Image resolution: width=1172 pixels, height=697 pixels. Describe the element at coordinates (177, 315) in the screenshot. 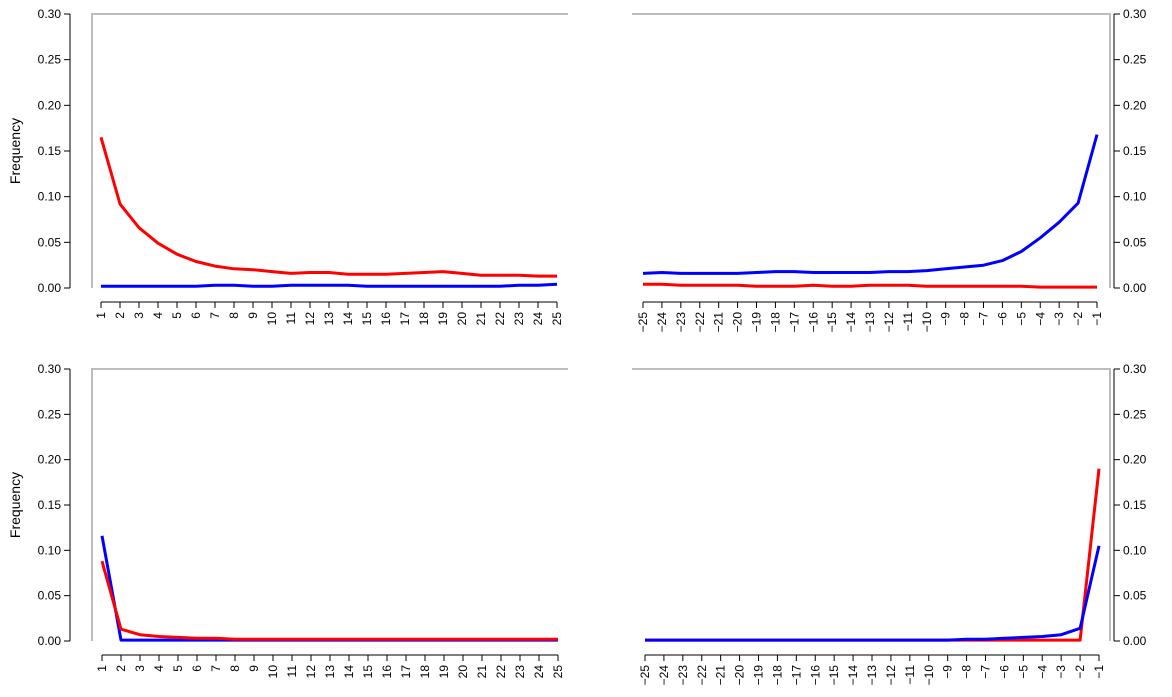

I see `x-tick-label: 5` at that location.